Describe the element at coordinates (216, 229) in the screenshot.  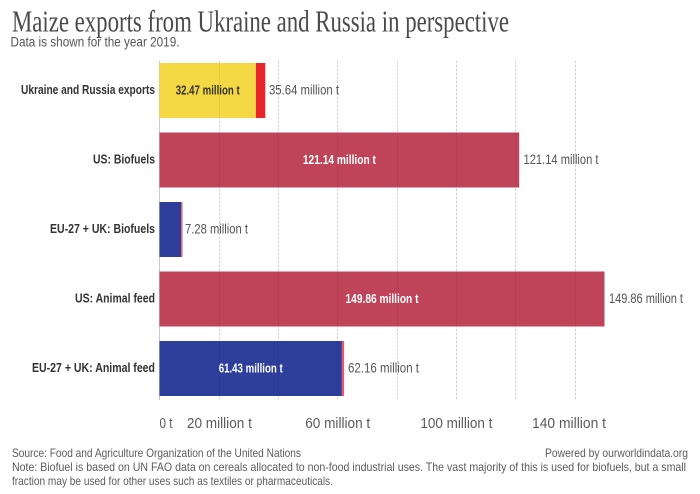
I see `svg-text: 7.28 million t` at that location.